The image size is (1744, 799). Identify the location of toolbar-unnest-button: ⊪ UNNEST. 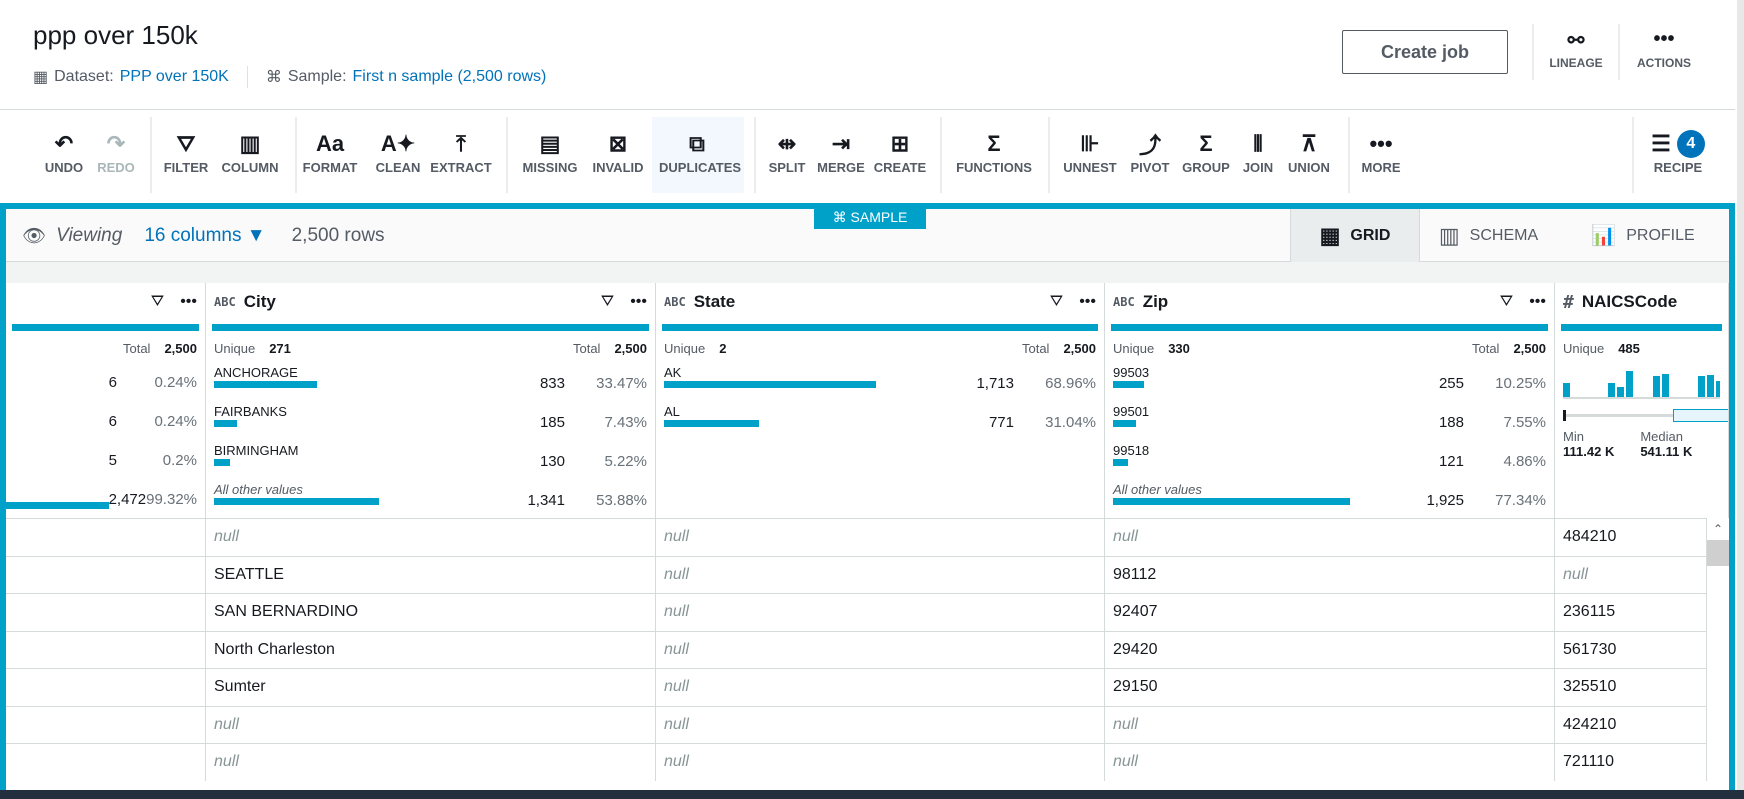
(1090, 151).